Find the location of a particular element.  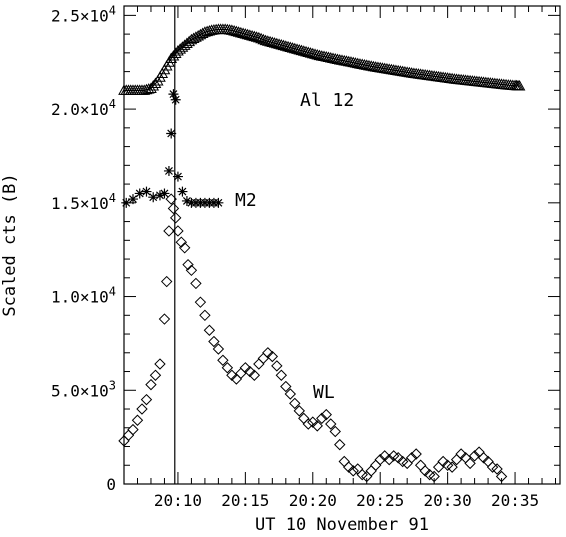

x-tick-label: 20:20 is located at coordinates (313, 500).